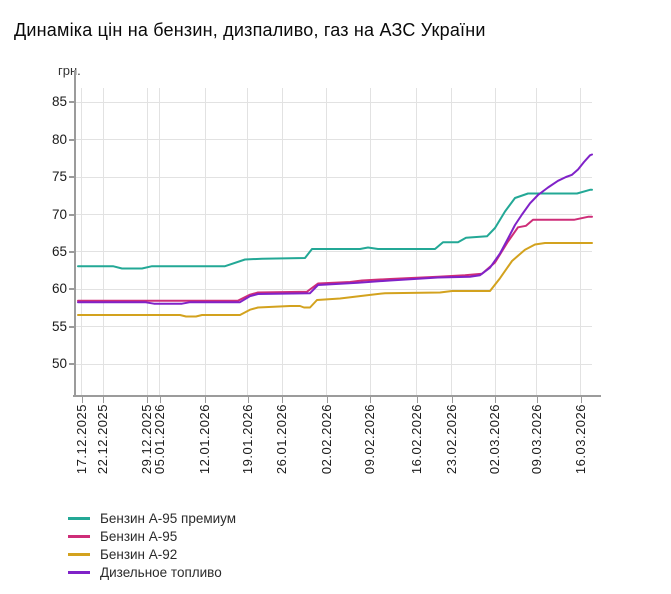  Describe the element at coordinates (69, 70) in the screenshot. I see `y-axis-unit-label: грн.` at that location.